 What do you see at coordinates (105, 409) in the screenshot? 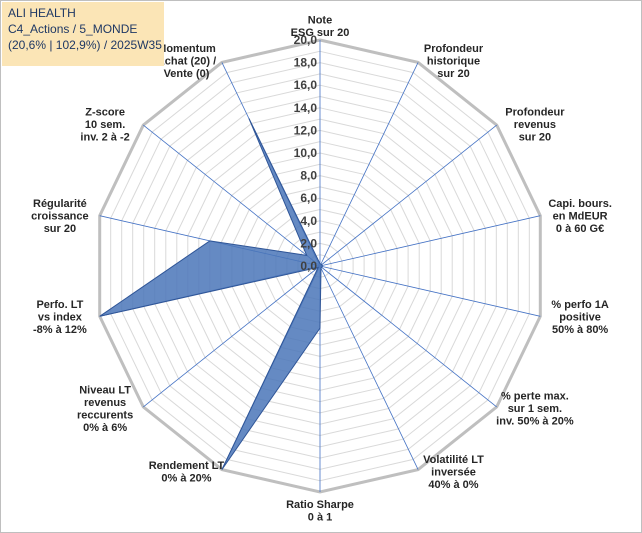
I see `axis-label: Niveau LT revenus reccurents 0% à 6%` at bounding box center [105, 409].